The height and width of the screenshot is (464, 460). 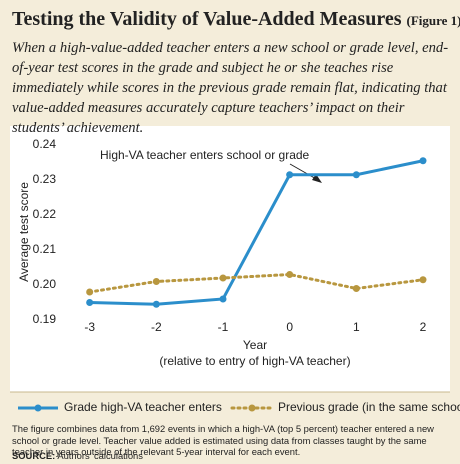 What do you see at coordinates (433, 20) in the screenshot?
I see `figure-label: (Figure 1)` at bounding box center [433, 20].